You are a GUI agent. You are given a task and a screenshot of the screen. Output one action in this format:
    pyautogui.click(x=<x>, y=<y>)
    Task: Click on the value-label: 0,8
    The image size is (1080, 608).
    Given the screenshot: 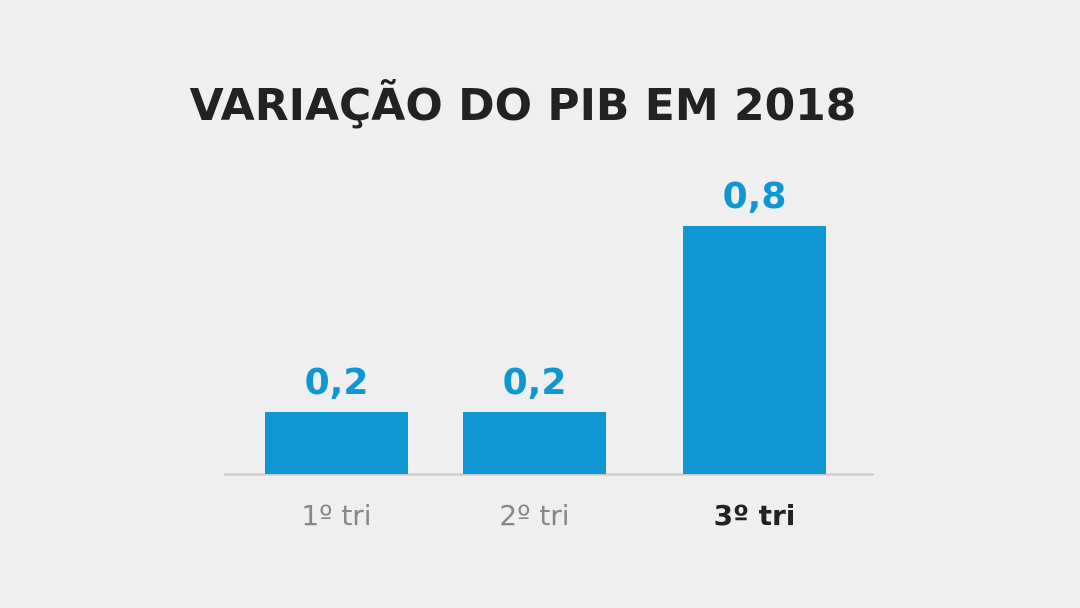 What is the action you would take?
    pyautogui.click(x=755, y=196)
    